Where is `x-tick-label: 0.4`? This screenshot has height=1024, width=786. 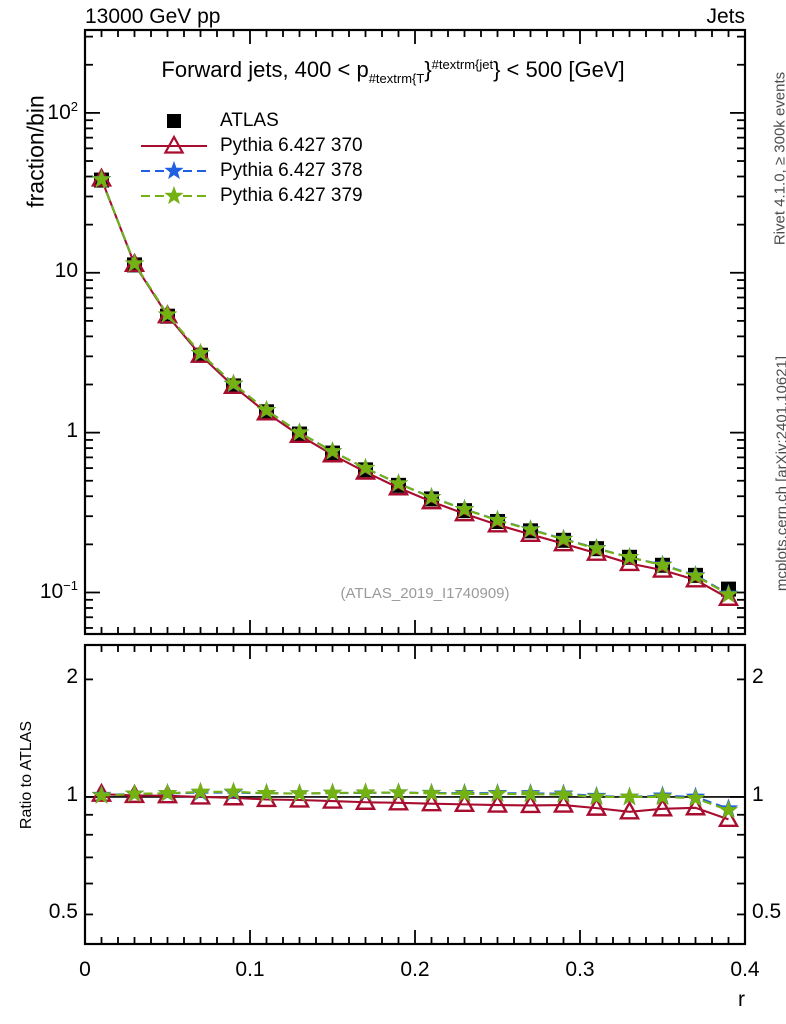 x-tick-label: 0.4 is located at coordinates (745, 969).